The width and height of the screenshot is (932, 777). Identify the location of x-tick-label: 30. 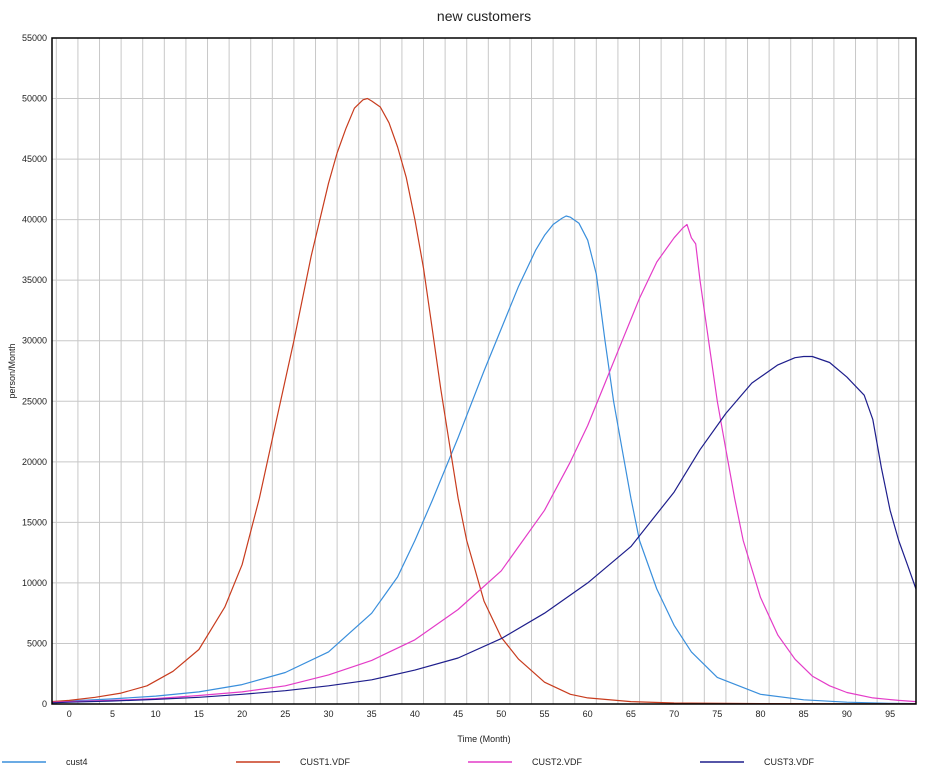
(328, 714).